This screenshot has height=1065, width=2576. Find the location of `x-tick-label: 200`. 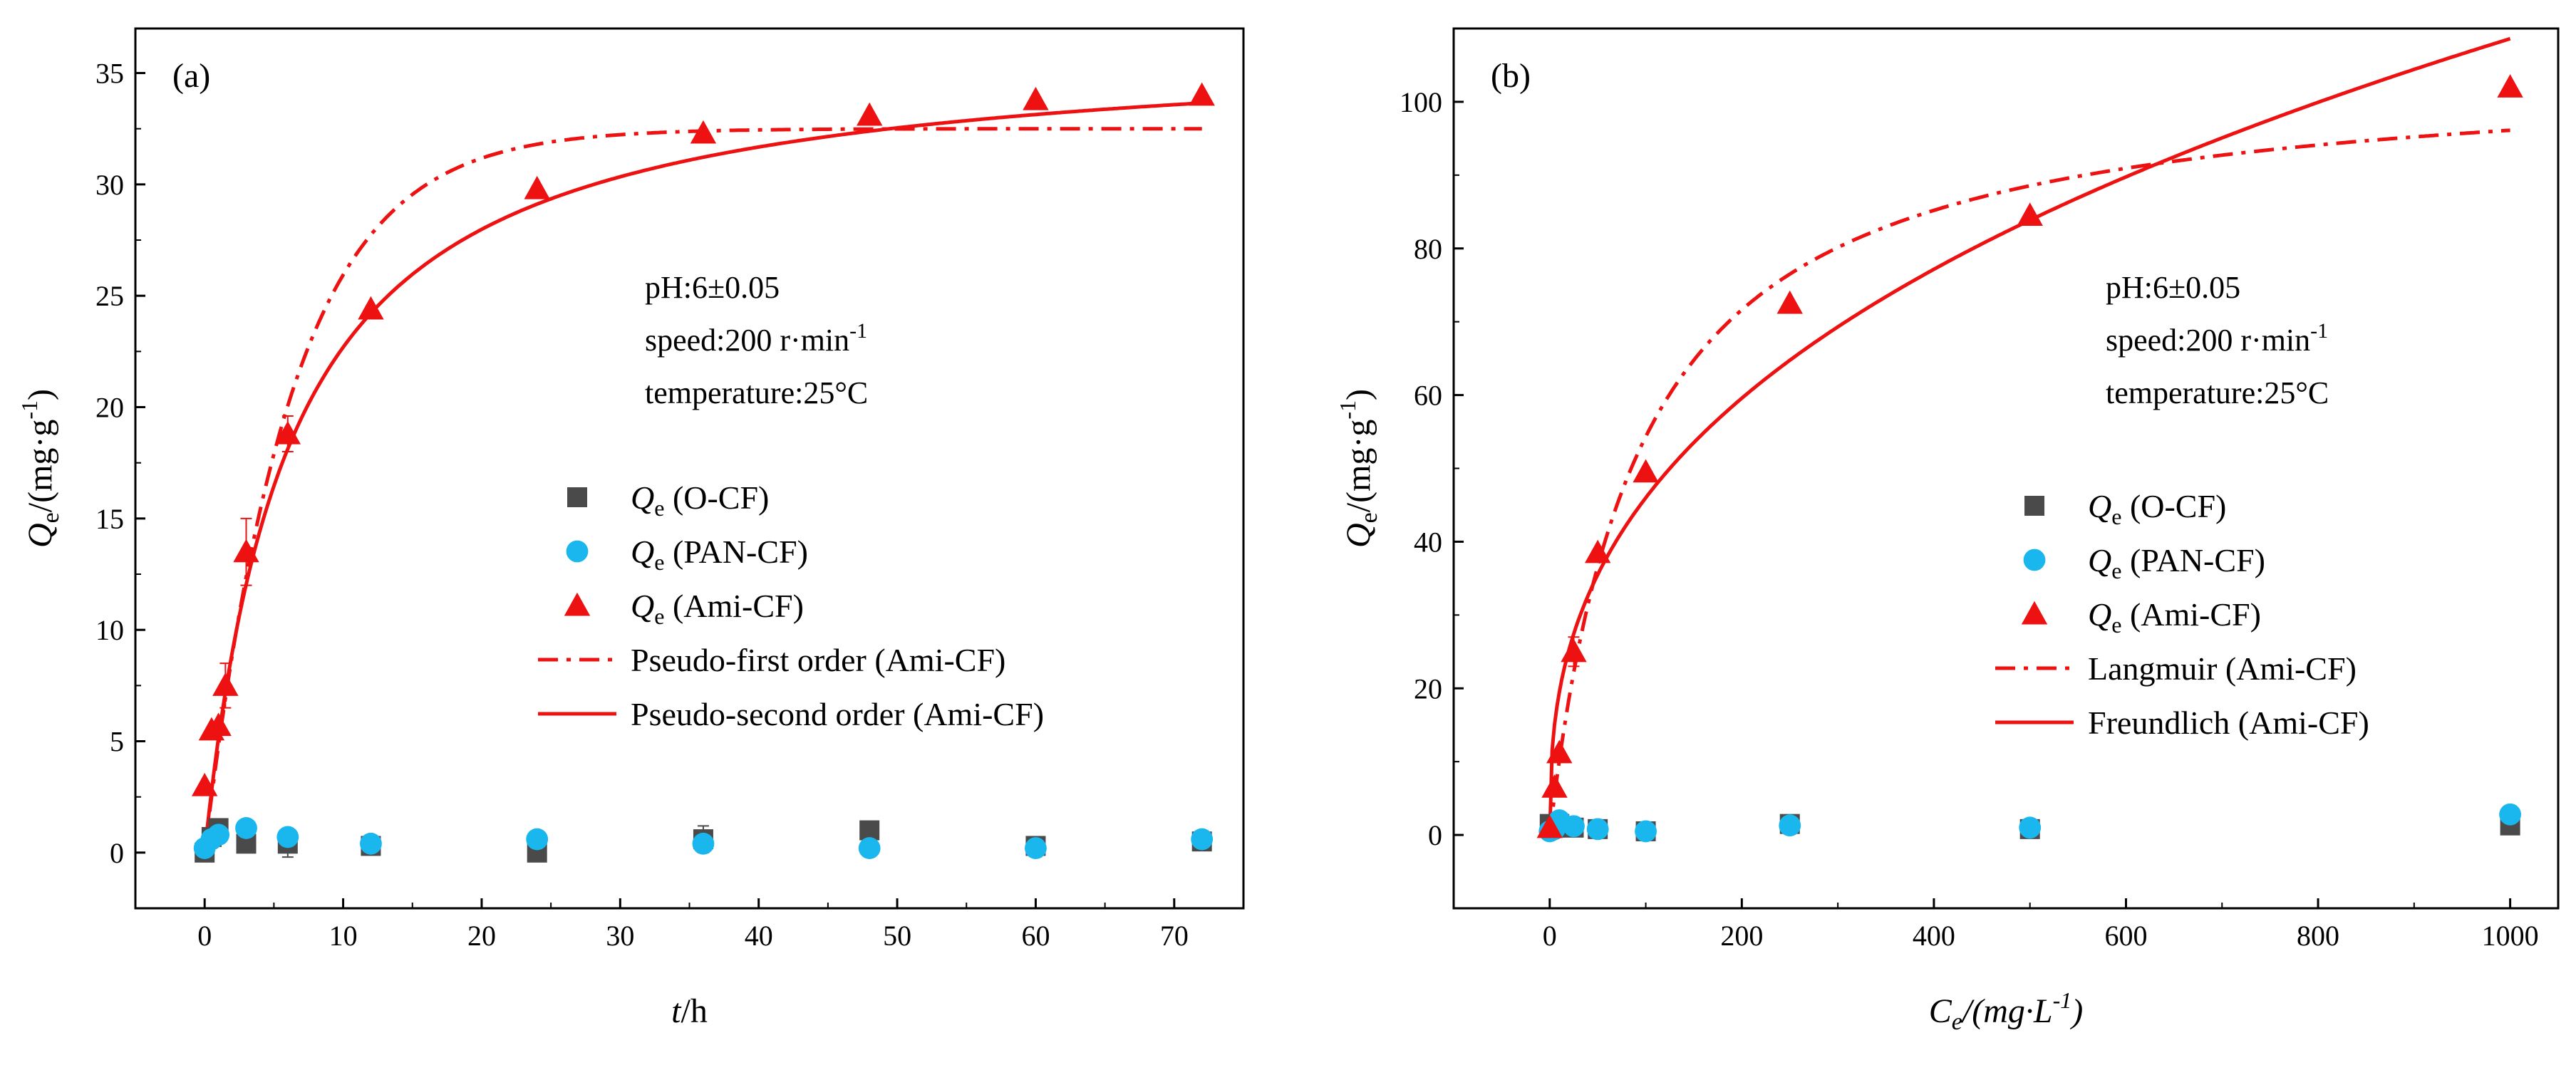

x-tick-label: 200 is located at coordinates (1741, 936).